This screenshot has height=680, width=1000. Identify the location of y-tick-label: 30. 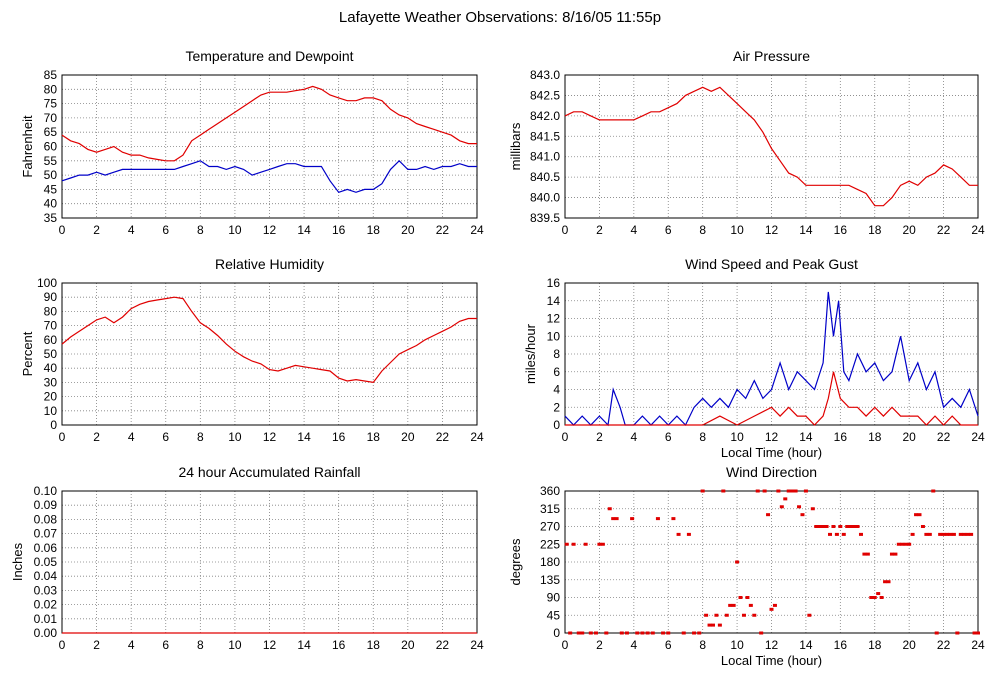
(51, 382).